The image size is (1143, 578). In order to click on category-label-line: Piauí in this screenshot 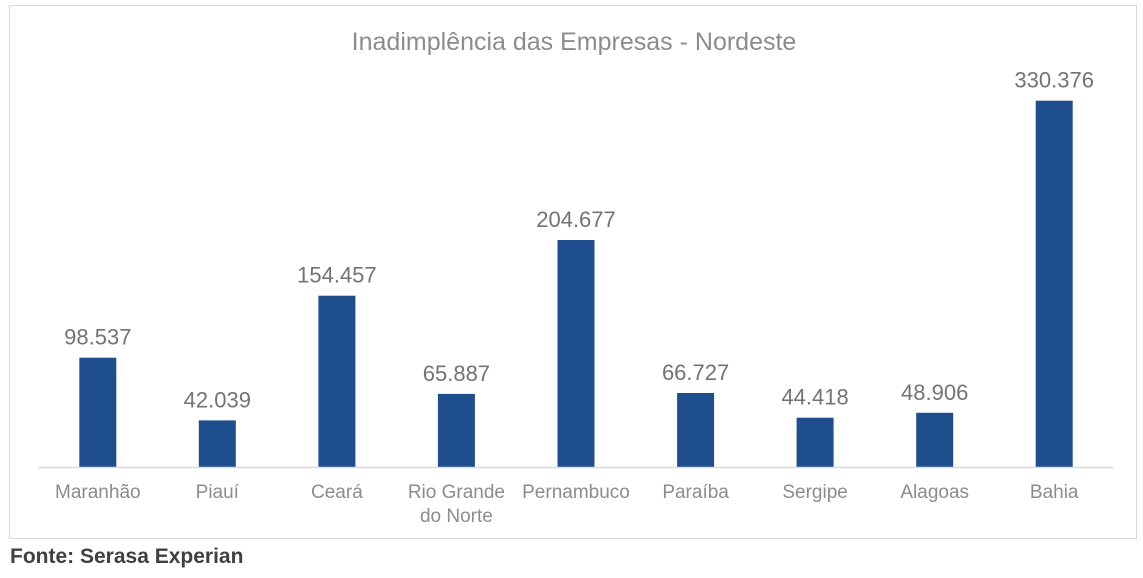, I will do `click(218, 492)`.